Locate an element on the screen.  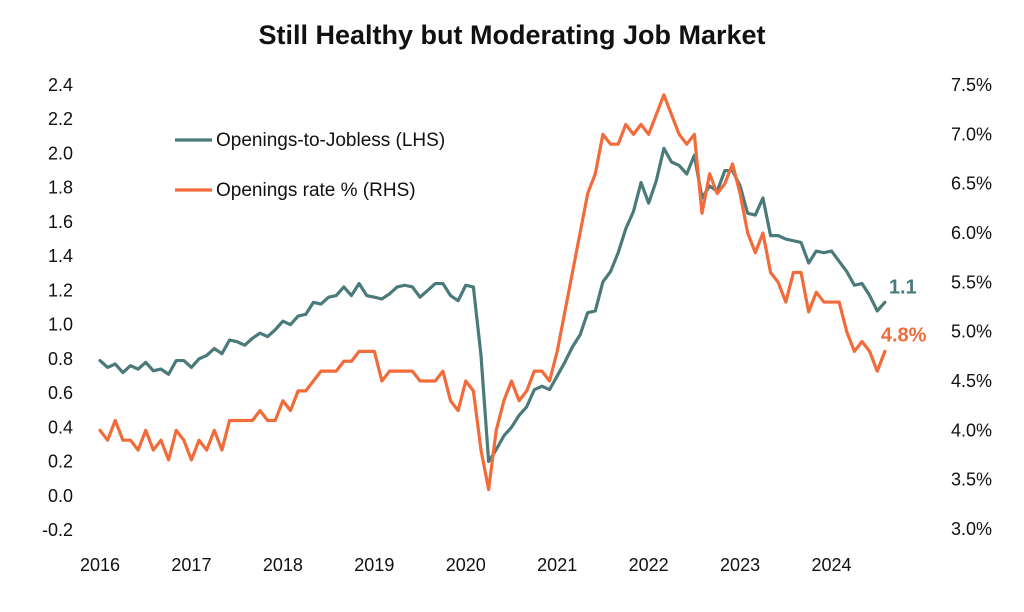
end-label-0: 1.1 is located at coordinates (903, 287).